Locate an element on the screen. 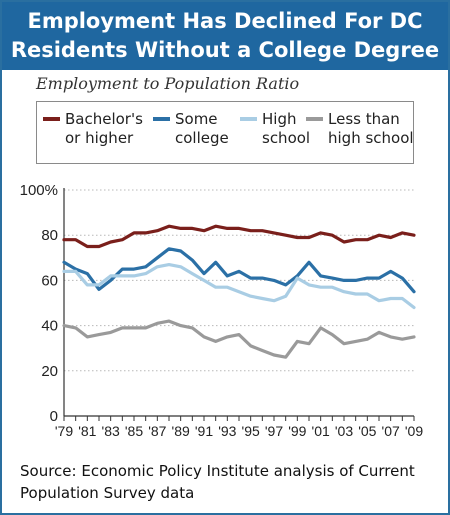 The image size is (450, 515). x-tick-label: '07 is located at coordinates (391, 431).